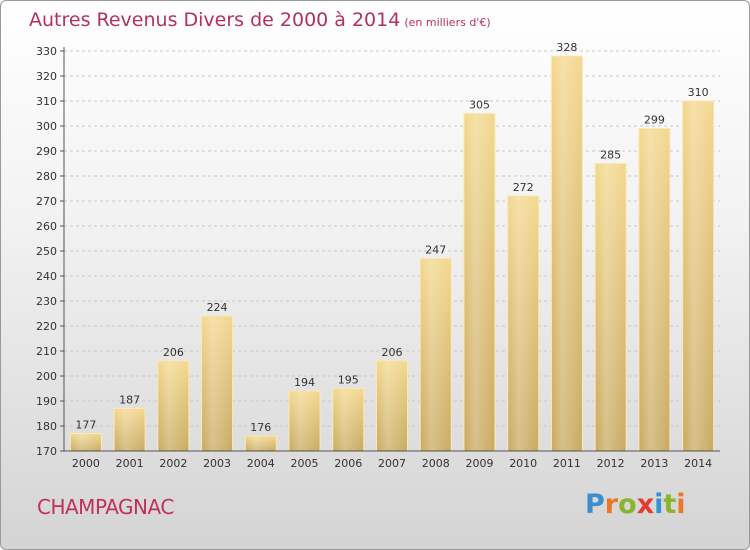 This screenshot has height=550, width=750. What do you see at coordinates (130, 463) in the screenshot?
I see `x-tick-label: 2001` at bounding box center [130, 463].